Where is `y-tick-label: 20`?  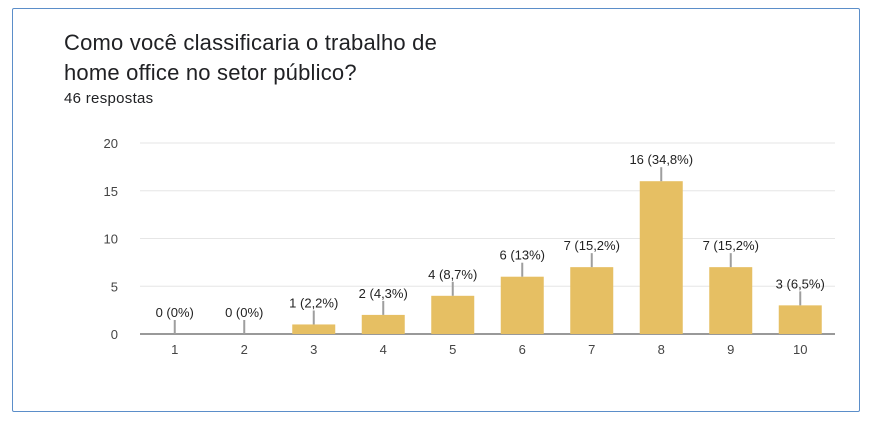
y-tick-label: 20 is located at coordinates (111, 143).